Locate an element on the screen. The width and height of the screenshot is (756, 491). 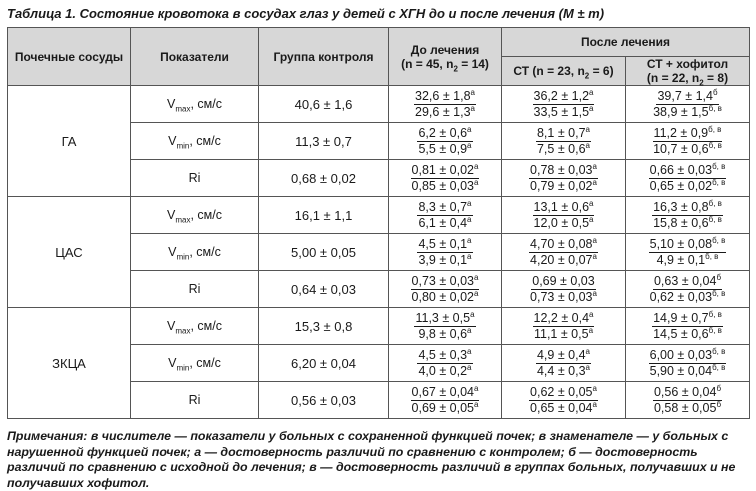
value-cell-st: 36,2 ± 1,2а 33,5 ± 1,5а is located at coordinates (563, 104).